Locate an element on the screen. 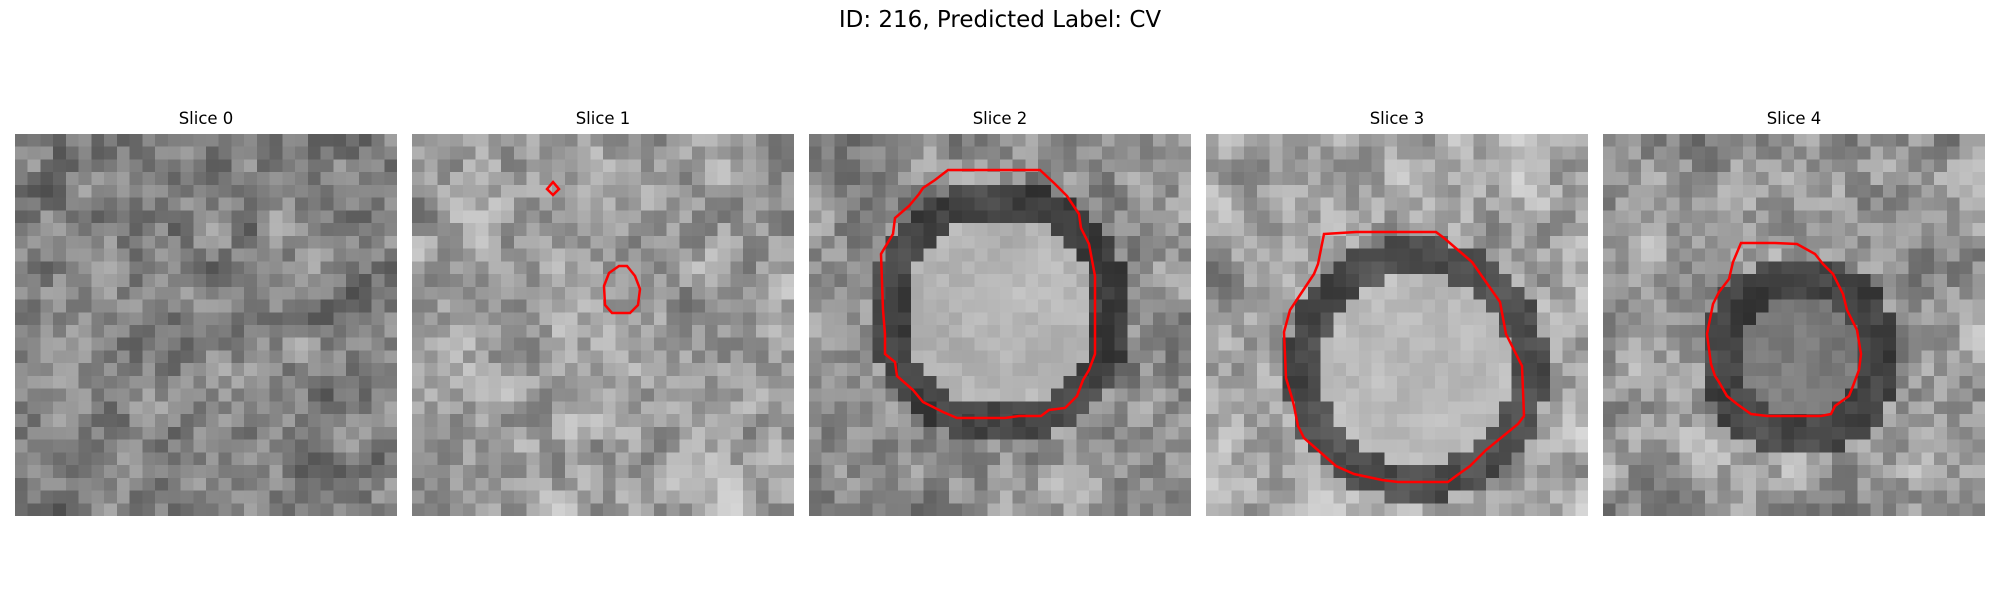  slice-panel-0: Slice 0 is located at coordinates (206, 312).